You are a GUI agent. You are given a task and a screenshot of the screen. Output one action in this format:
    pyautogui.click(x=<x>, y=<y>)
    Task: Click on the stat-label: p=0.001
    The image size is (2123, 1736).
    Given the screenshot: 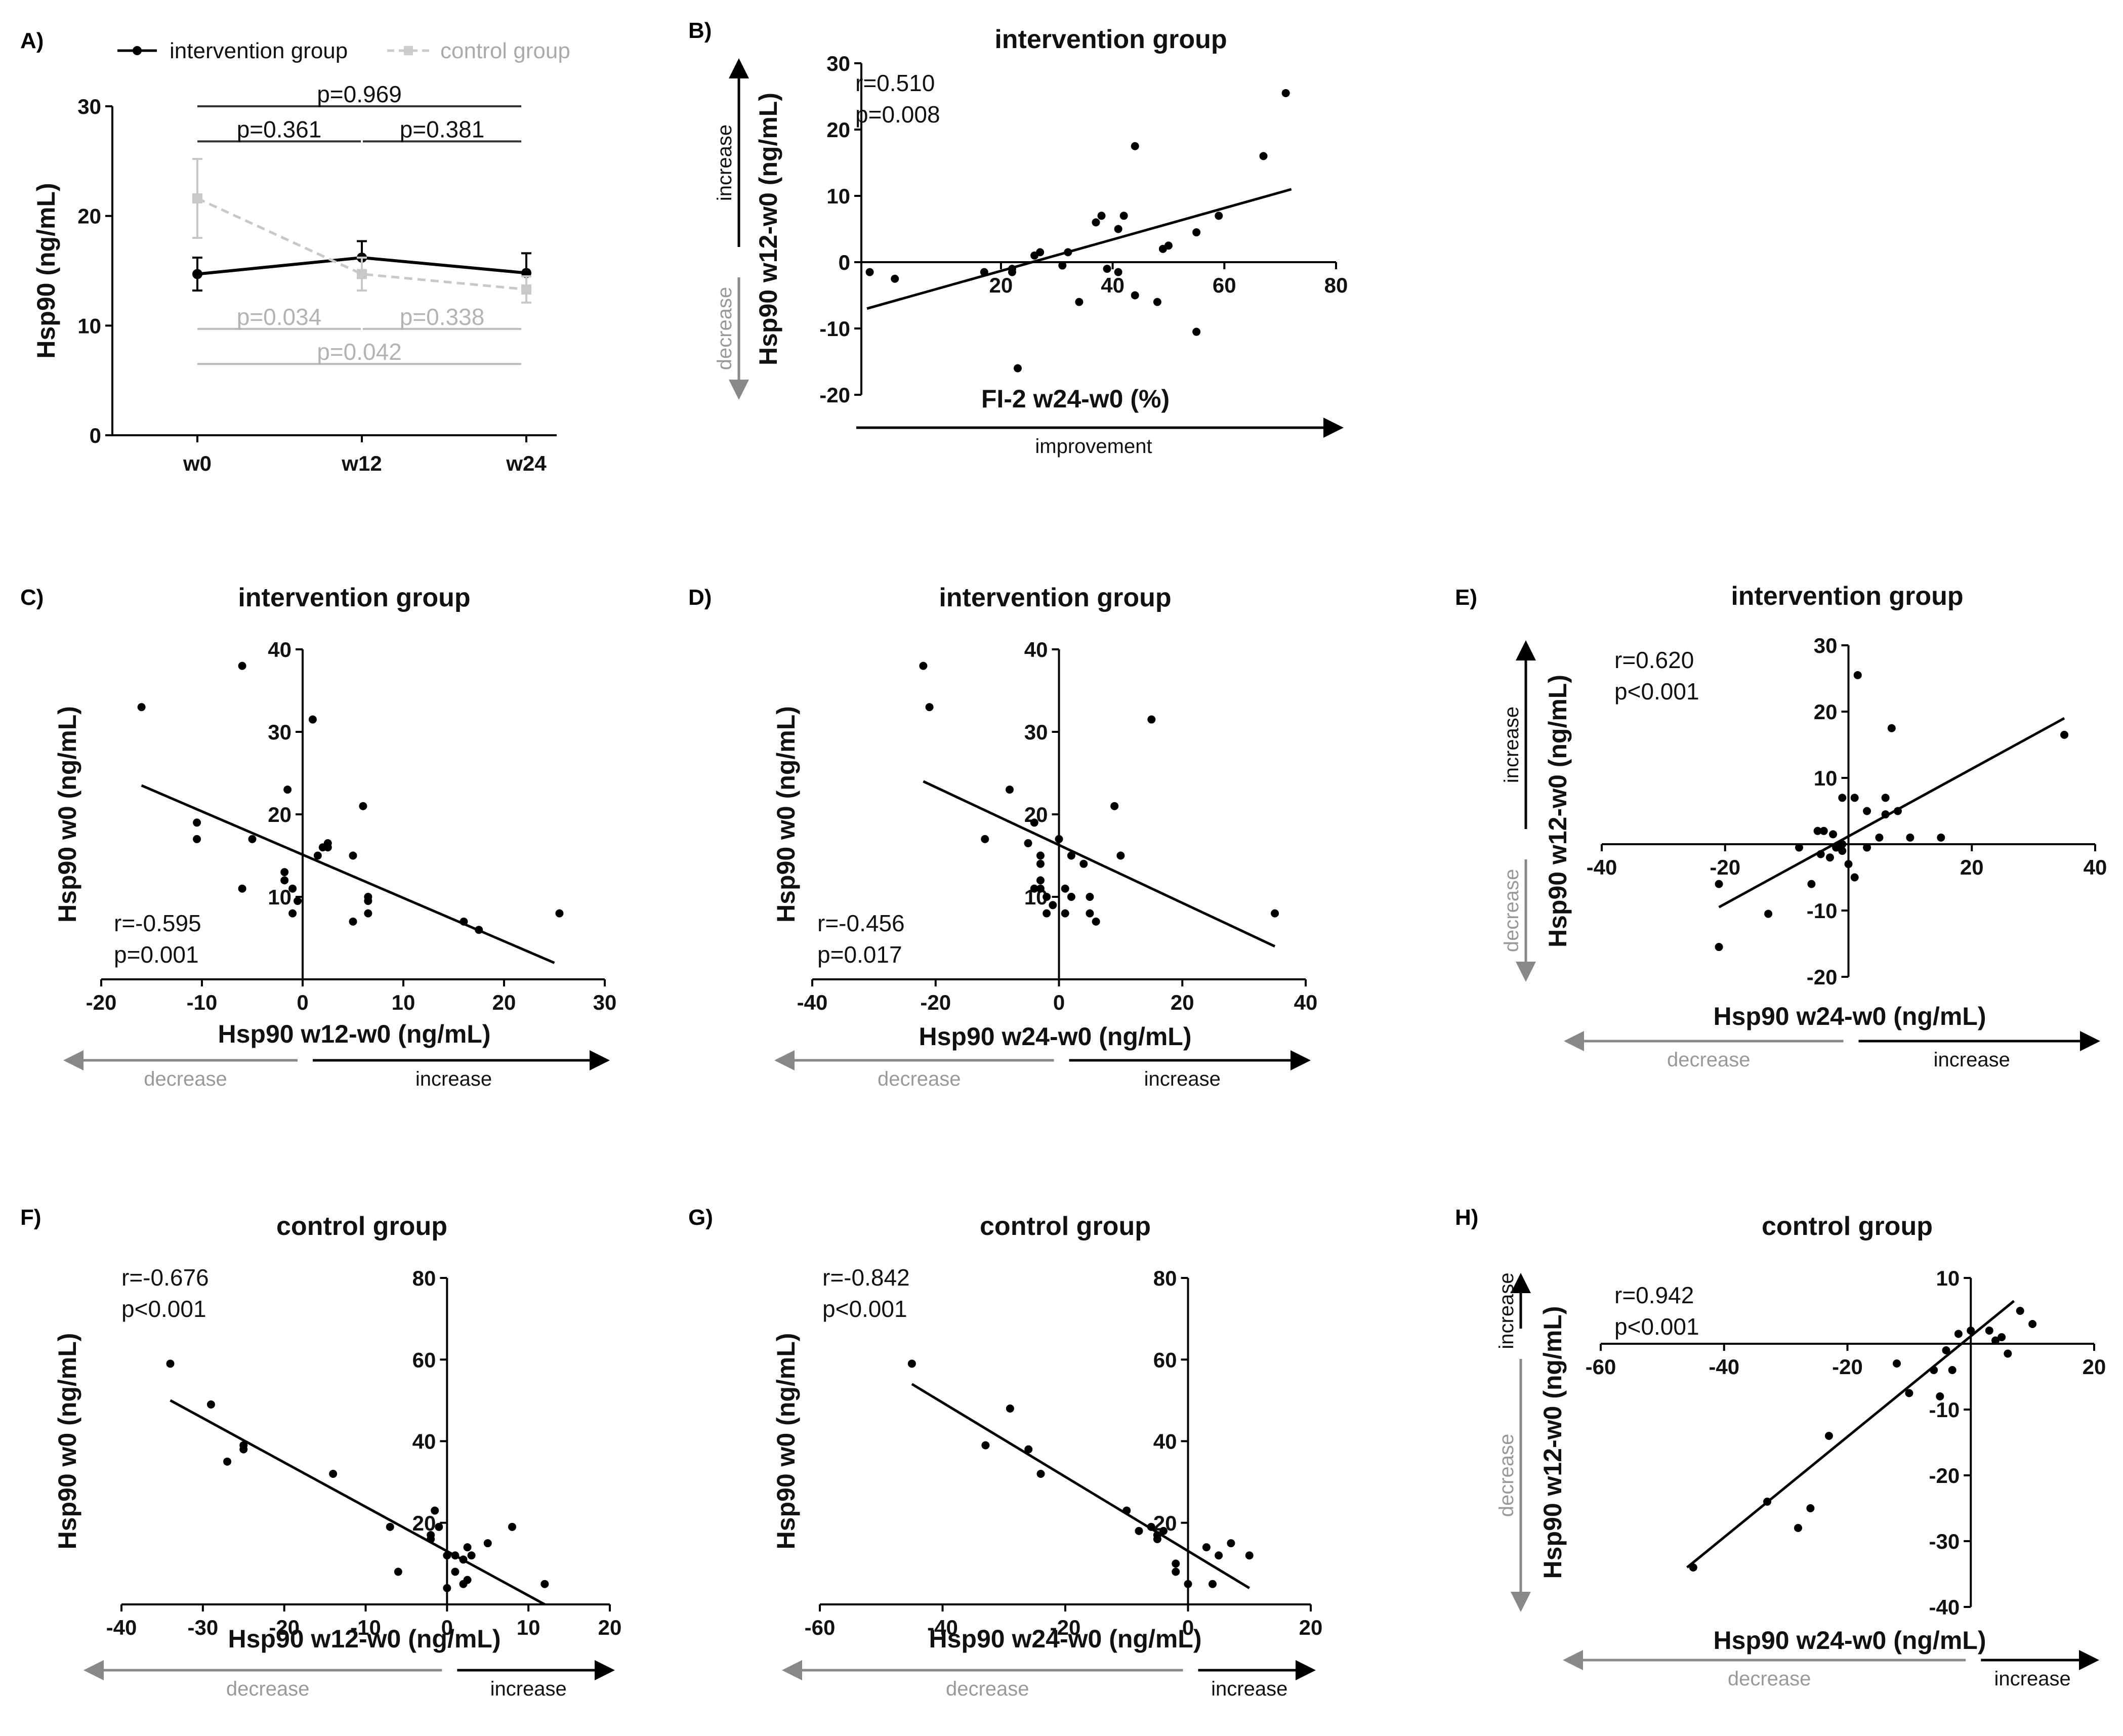 What is the action you would take?
    pyautogui.click(x=156, y=954)
    